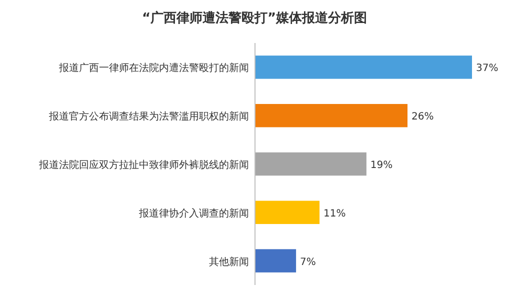 Image resolution: width=509 pixels, height=305 pixels. What do you see at coordinates (487, 68) in the screenshot?
I see `data-label: 37%` at bounding box center [487, 68].